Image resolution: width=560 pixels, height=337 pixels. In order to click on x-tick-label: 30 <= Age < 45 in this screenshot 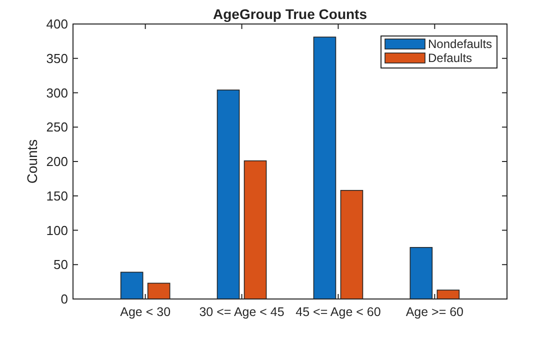, I will do `click(241, 312)`.